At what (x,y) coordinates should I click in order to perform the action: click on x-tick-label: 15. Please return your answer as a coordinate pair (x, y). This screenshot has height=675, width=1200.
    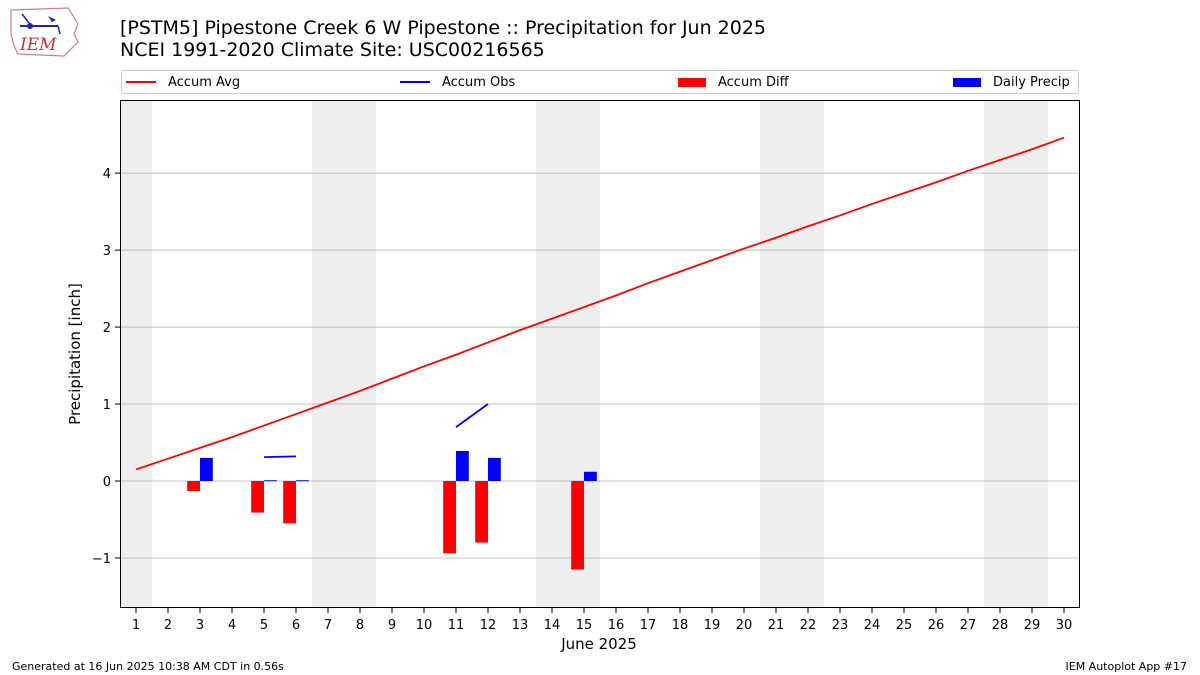
    Looking at the image, I should click on (584, 625).